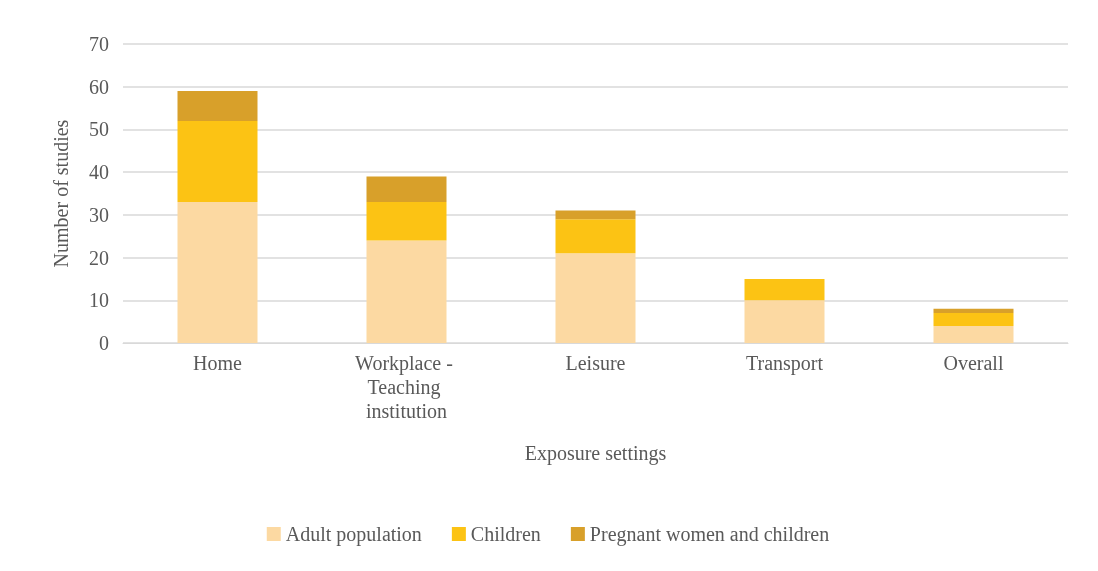 This screenshot has height=571, width=1098. Describe the element at coordinates (99, 257) in the screenshot. I see `y-tick-label: 20` at that location.